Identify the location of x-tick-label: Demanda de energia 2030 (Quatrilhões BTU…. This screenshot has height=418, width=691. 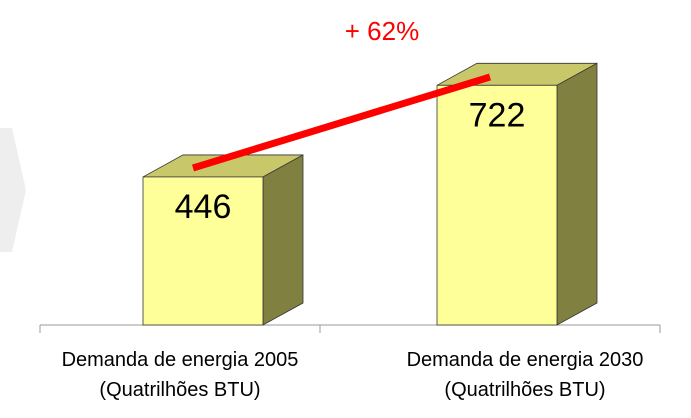
(525, 375).